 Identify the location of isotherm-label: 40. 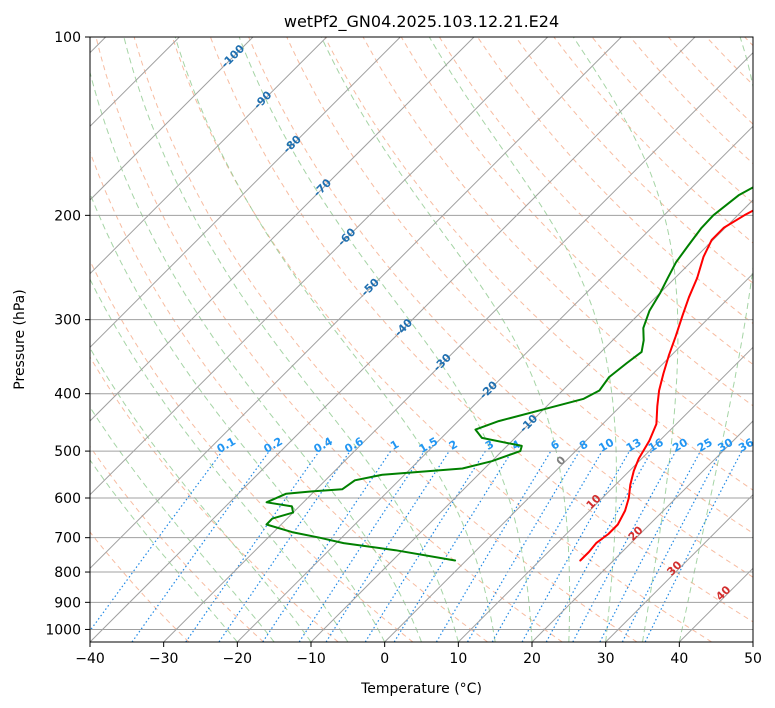
(723, 593).